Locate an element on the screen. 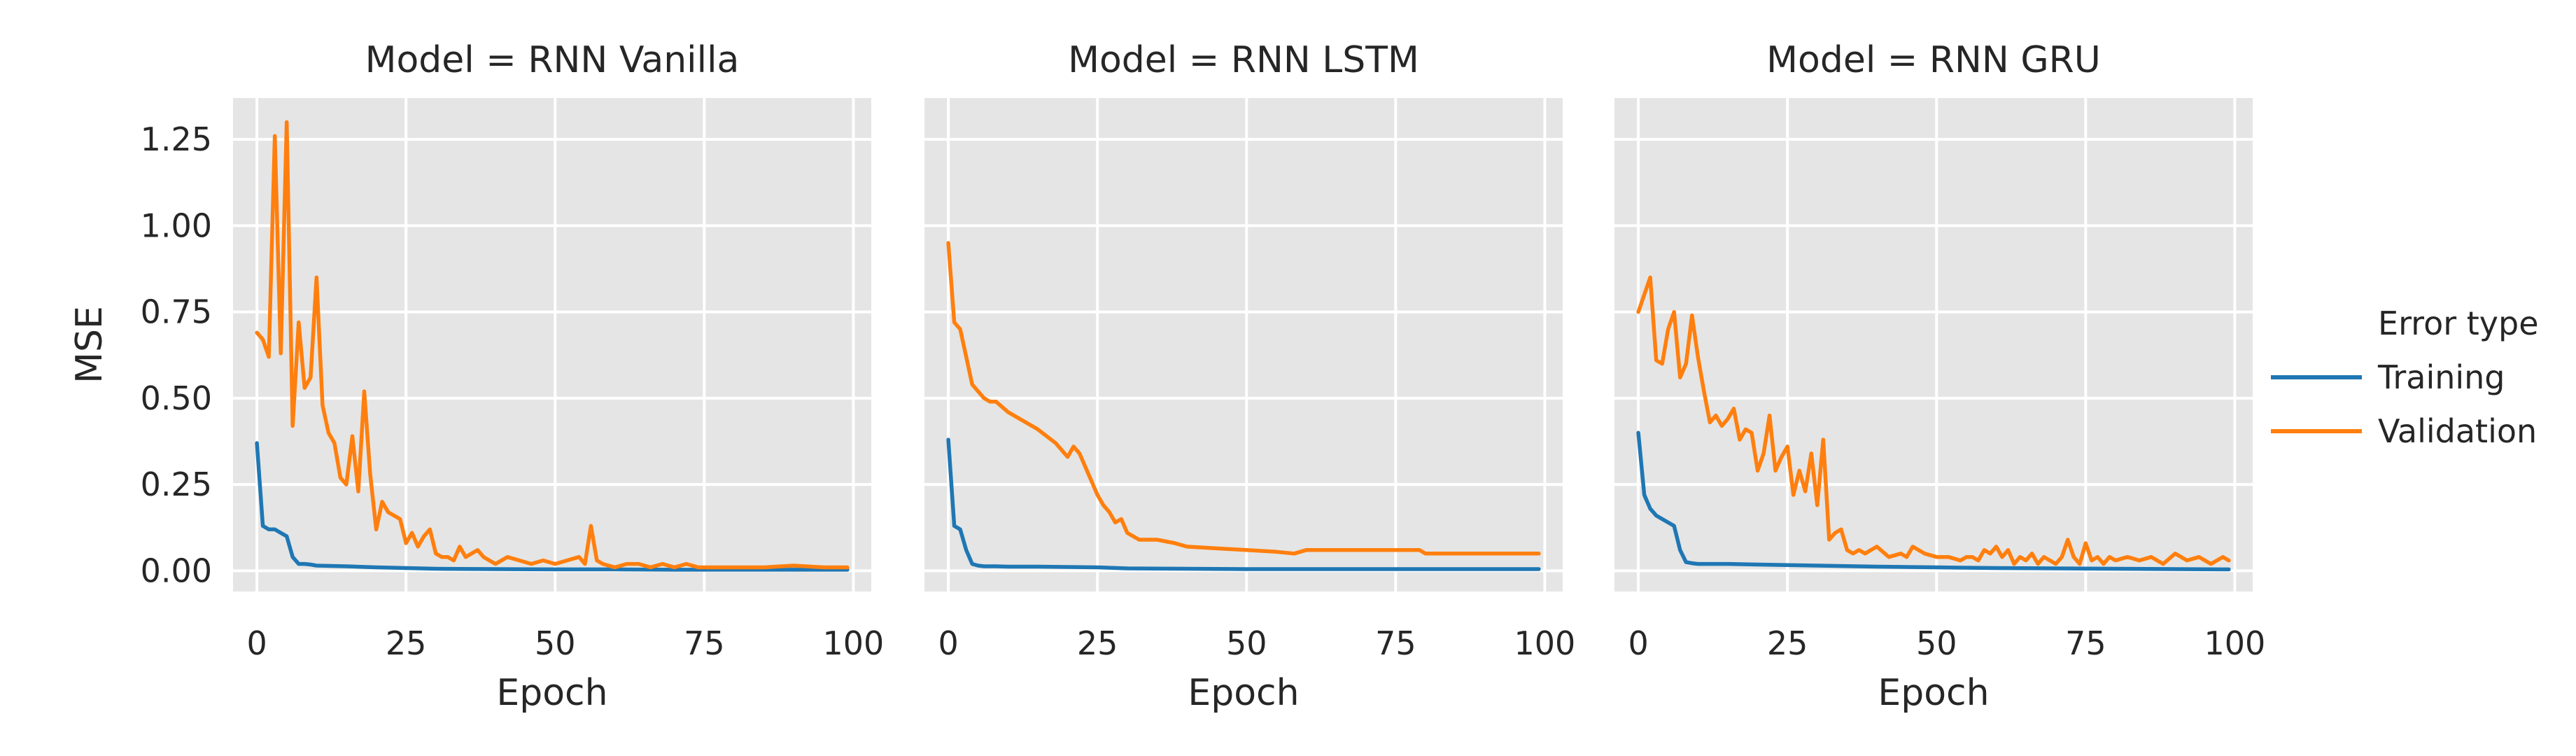 This screenshot has height=756, width=2576. y-tick-label: 0.75 is located at coordinates (176, 312).